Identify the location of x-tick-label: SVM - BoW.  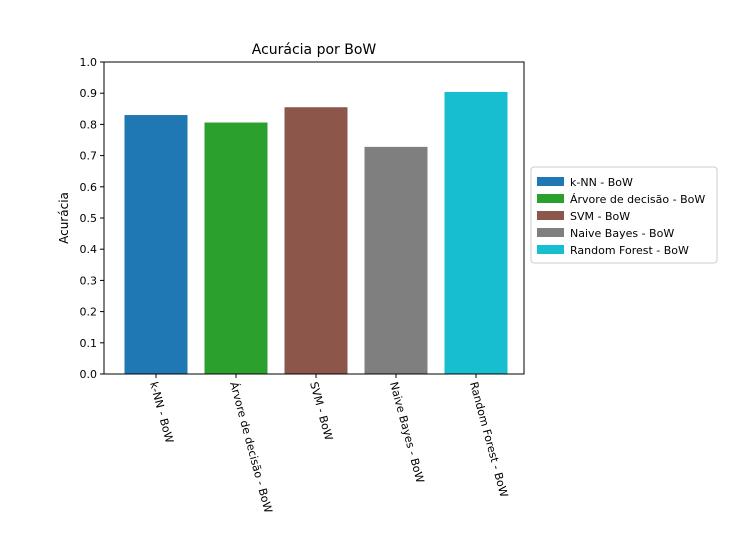
(321, 411).